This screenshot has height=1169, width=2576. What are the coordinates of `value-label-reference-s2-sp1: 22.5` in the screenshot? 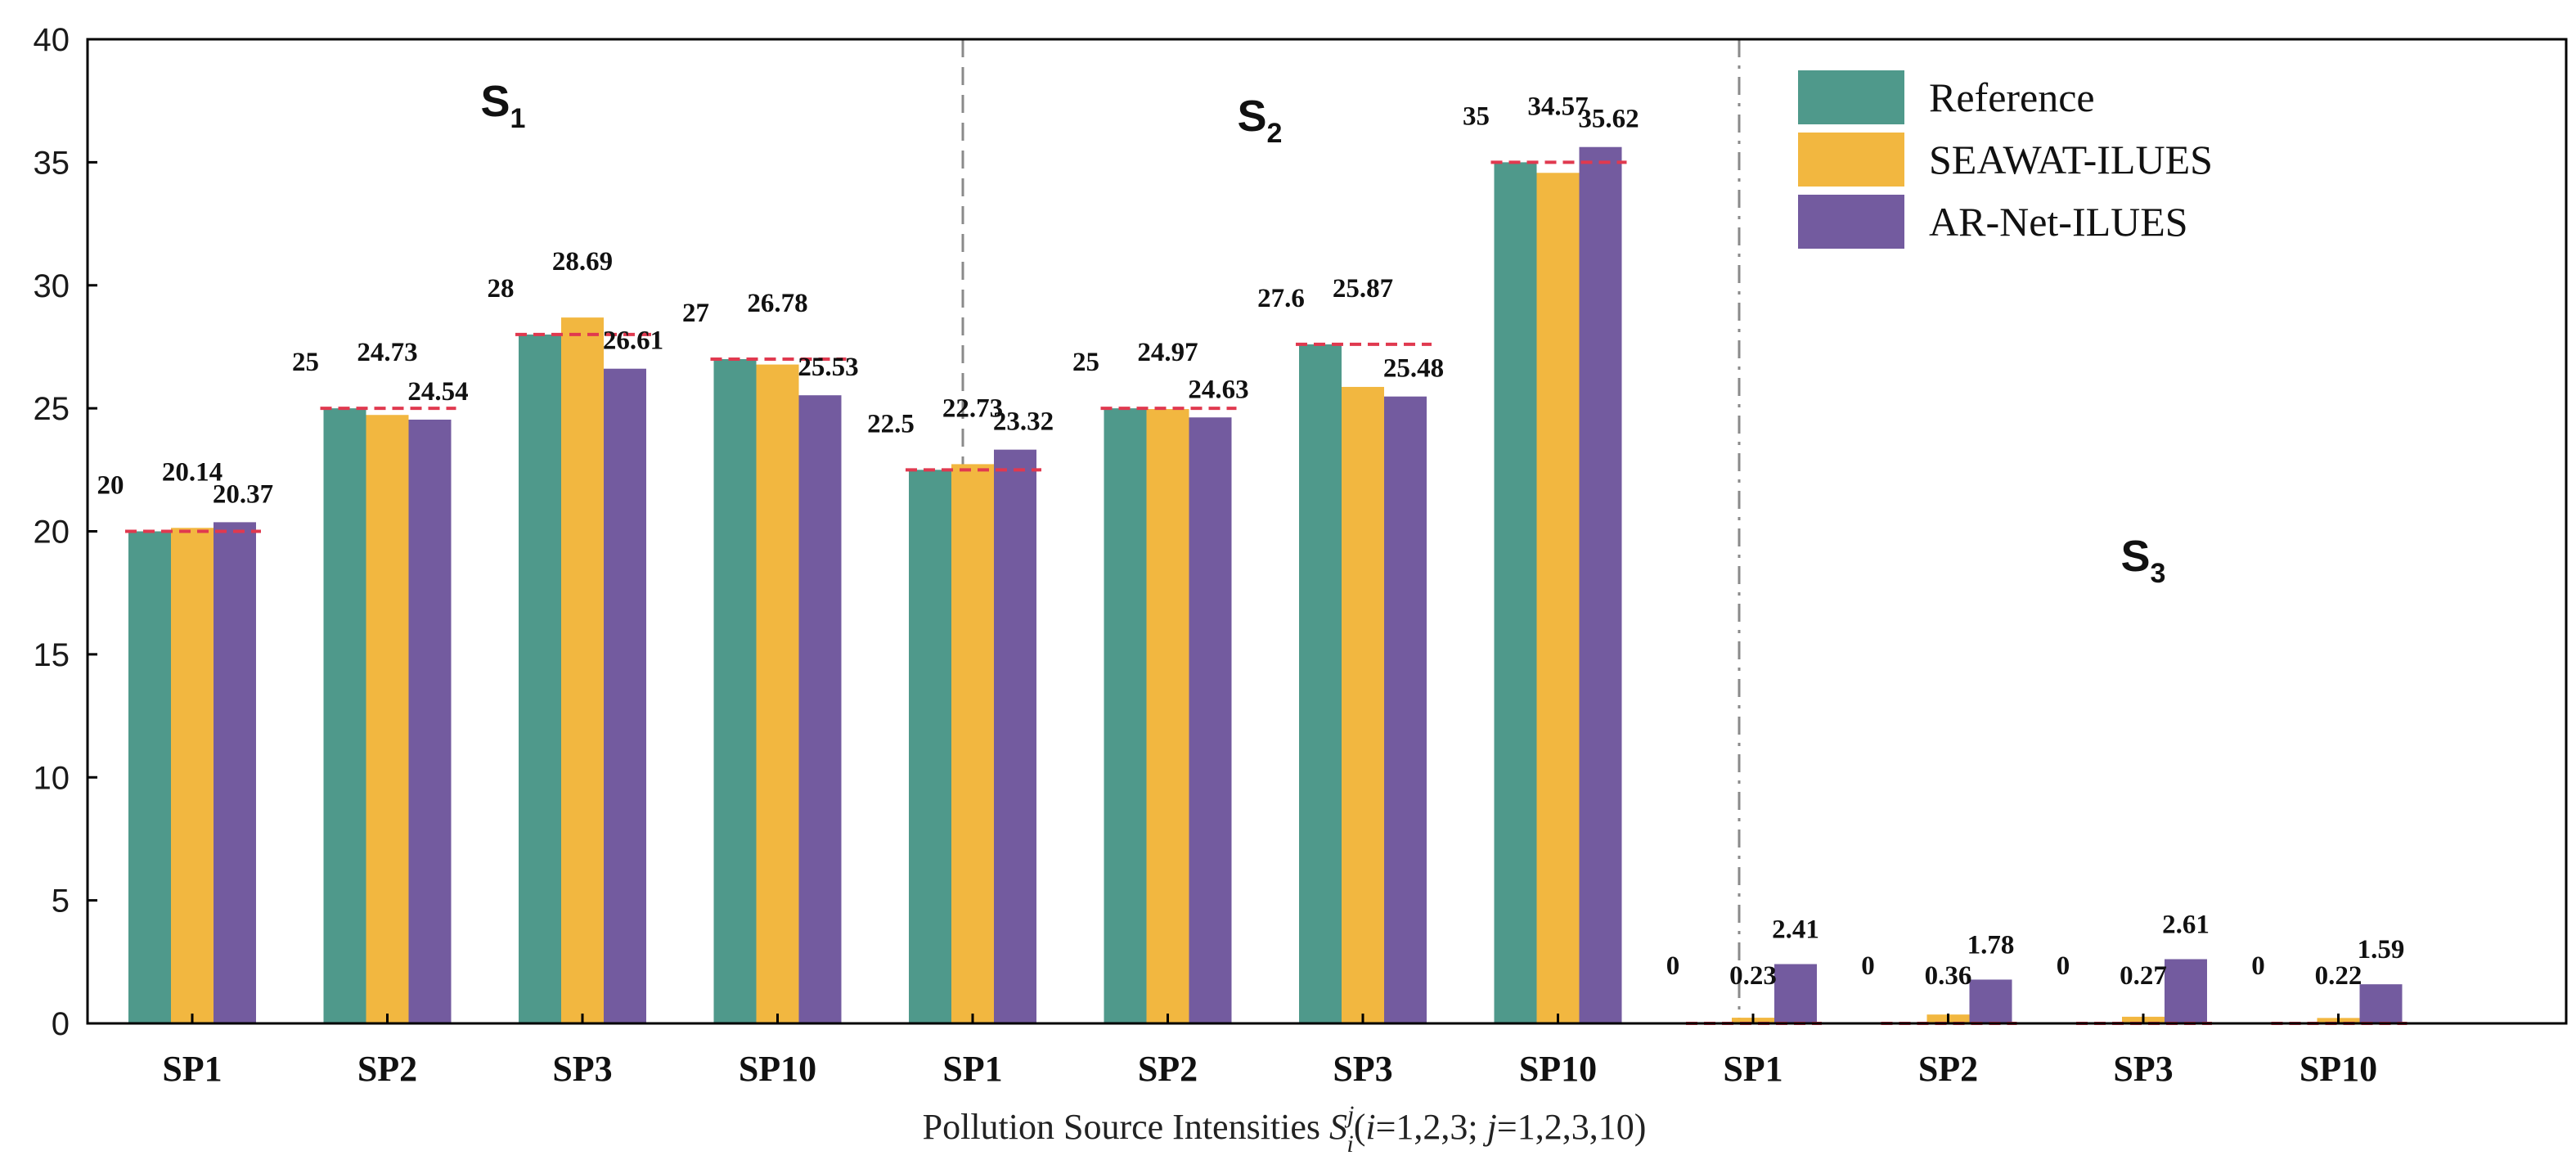 It's located at (891, 423).